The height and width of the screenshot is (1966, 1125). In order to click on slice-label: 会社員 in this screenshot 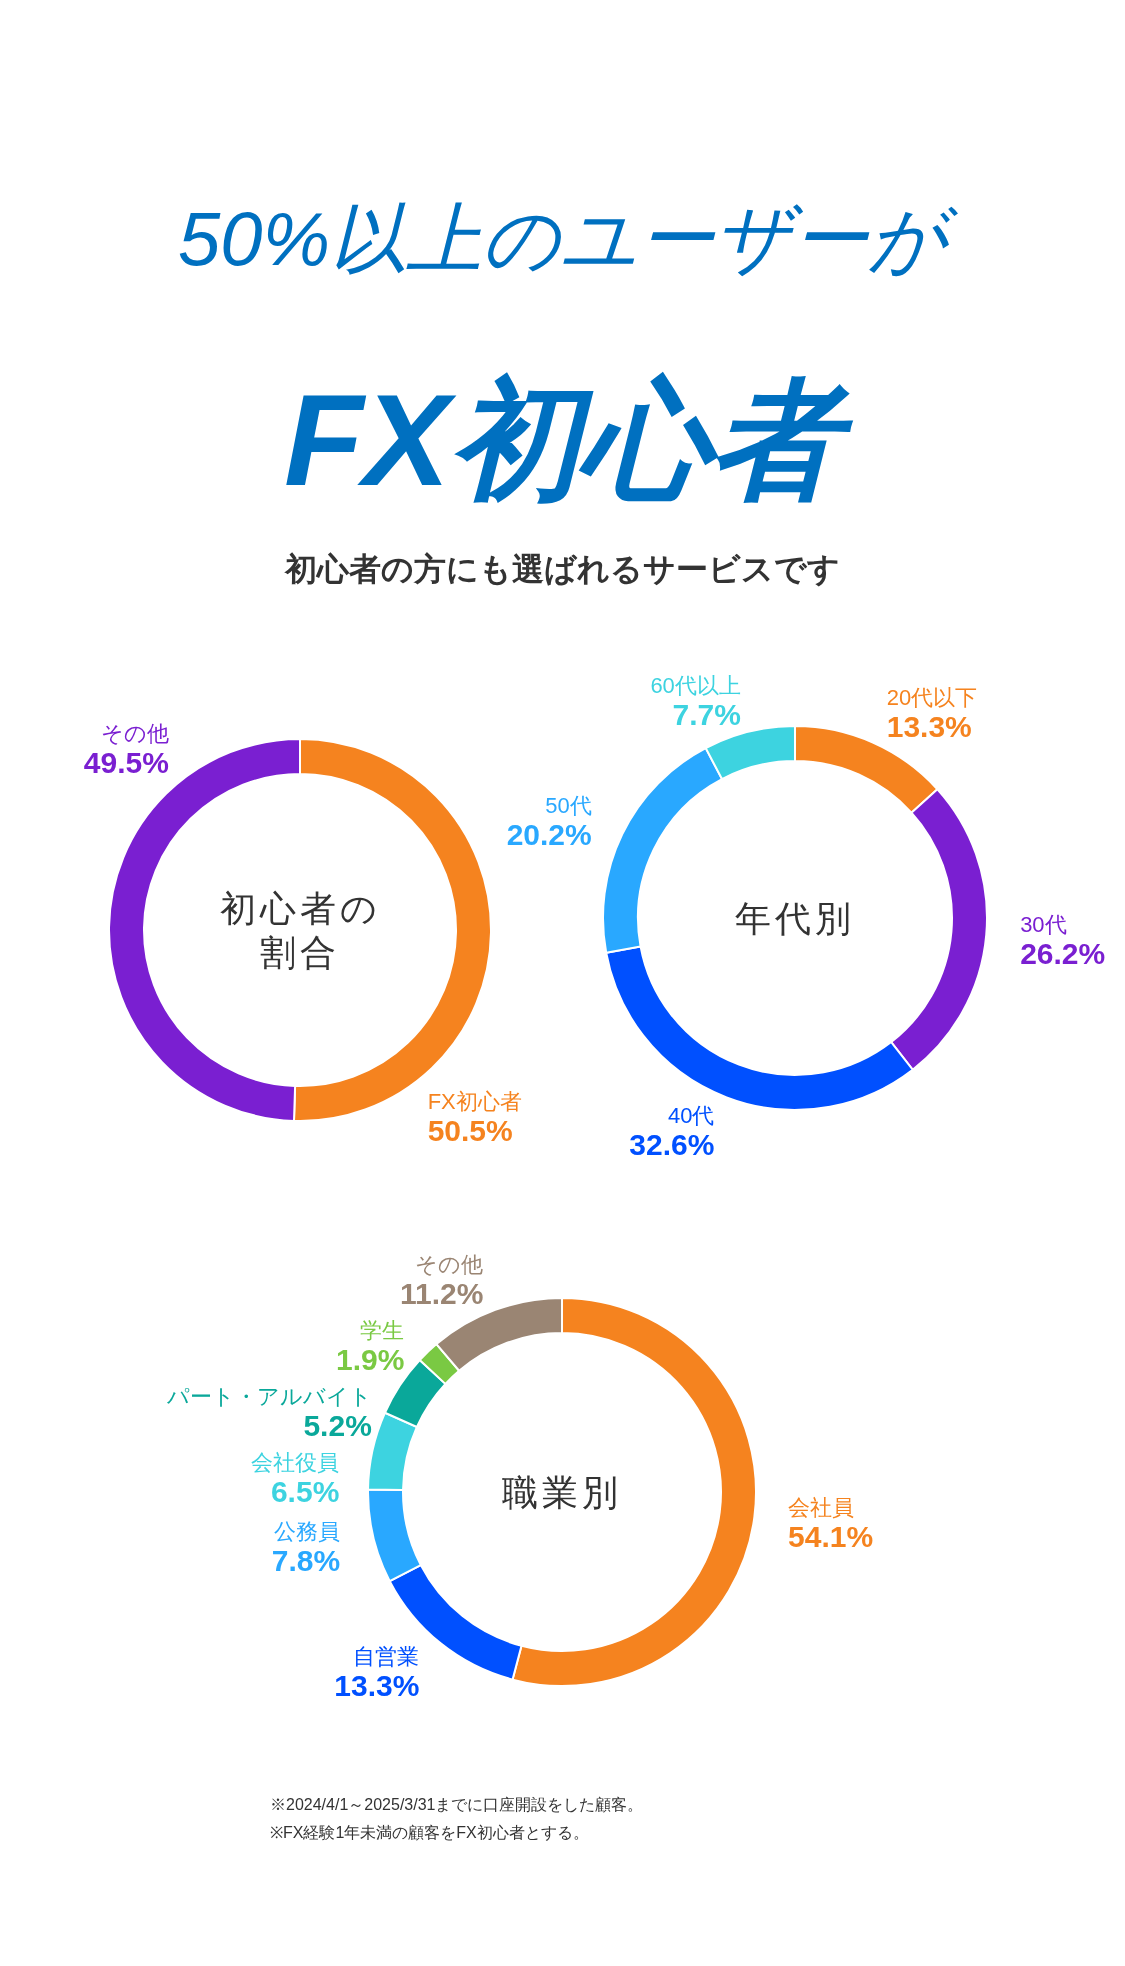, I will do `click(821, 1508)`.